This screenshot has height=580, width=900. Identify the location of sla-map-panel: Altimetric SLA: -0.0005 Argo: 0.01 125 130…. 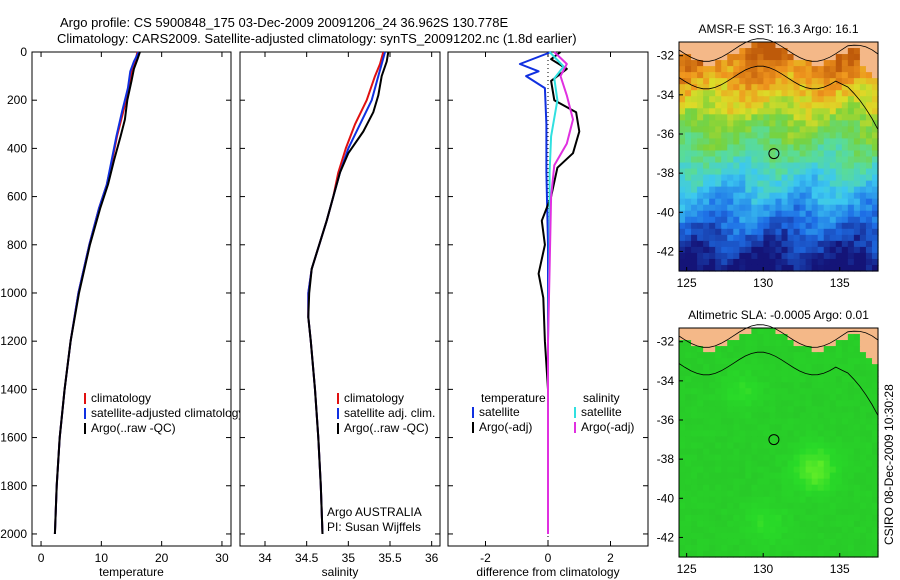
(768, 442).